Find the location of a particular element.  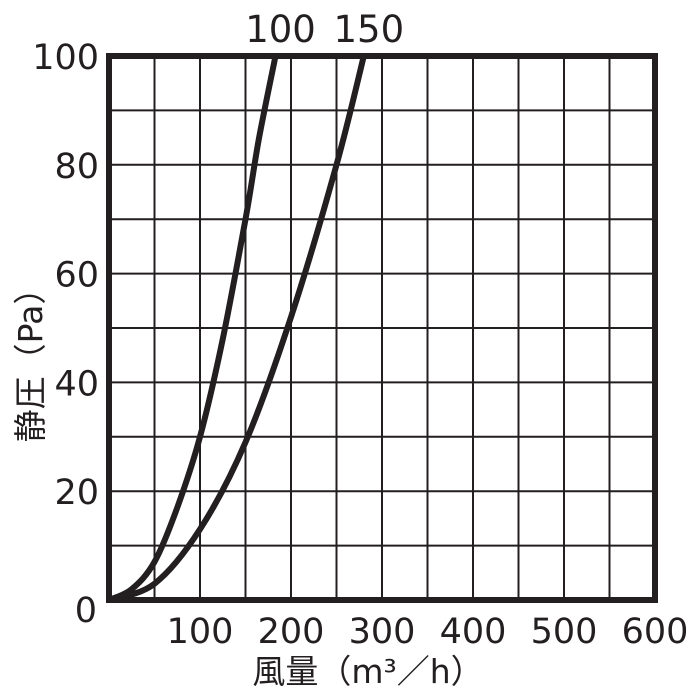

origin-tick-label: 0 is located at coordinates (86, 611).